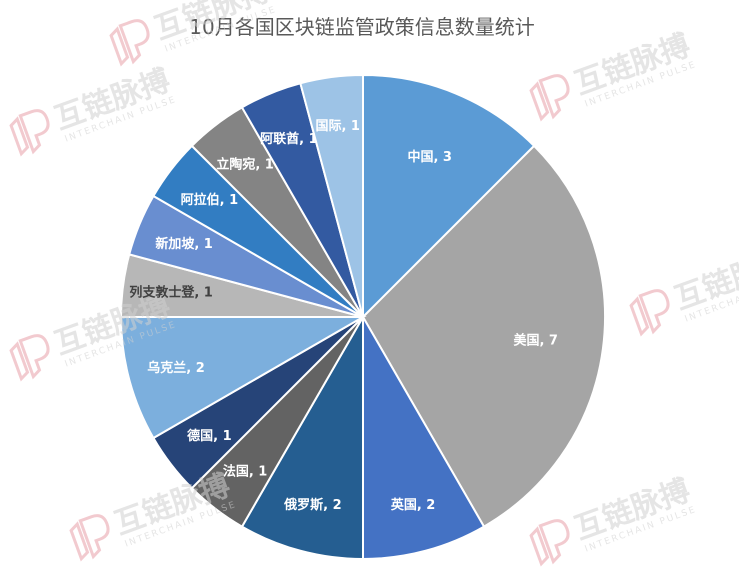  Describe the element at coordinates (413, 505) in the screenshot. I see `data-label-3: 英国, 2` at that location.